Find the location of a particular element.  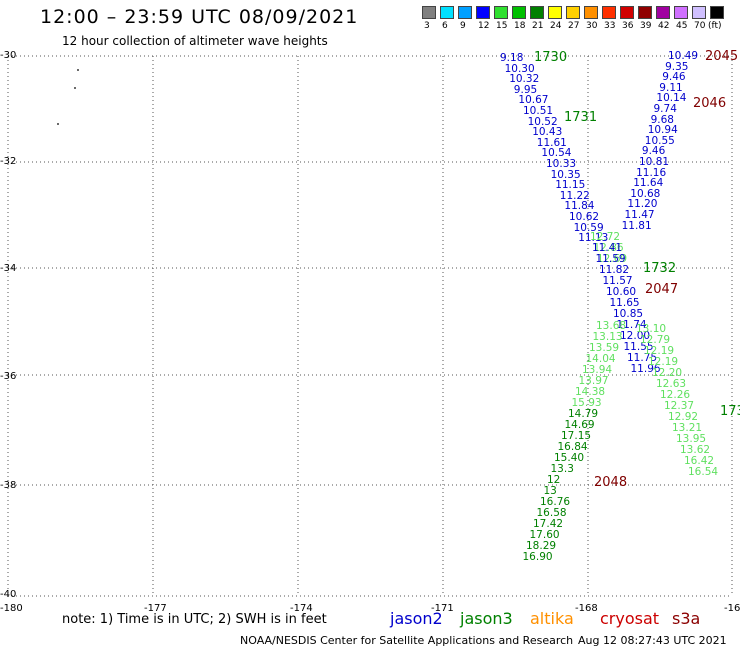

swh-value: 11.59 is located at coordinates (610, 259).